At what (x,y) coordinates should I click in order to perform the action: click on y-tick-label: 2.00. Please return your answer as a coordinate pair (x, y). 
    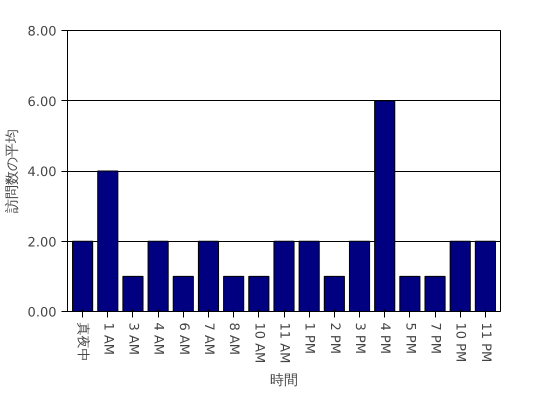
    Looking at the image, I should click on (42, 242).